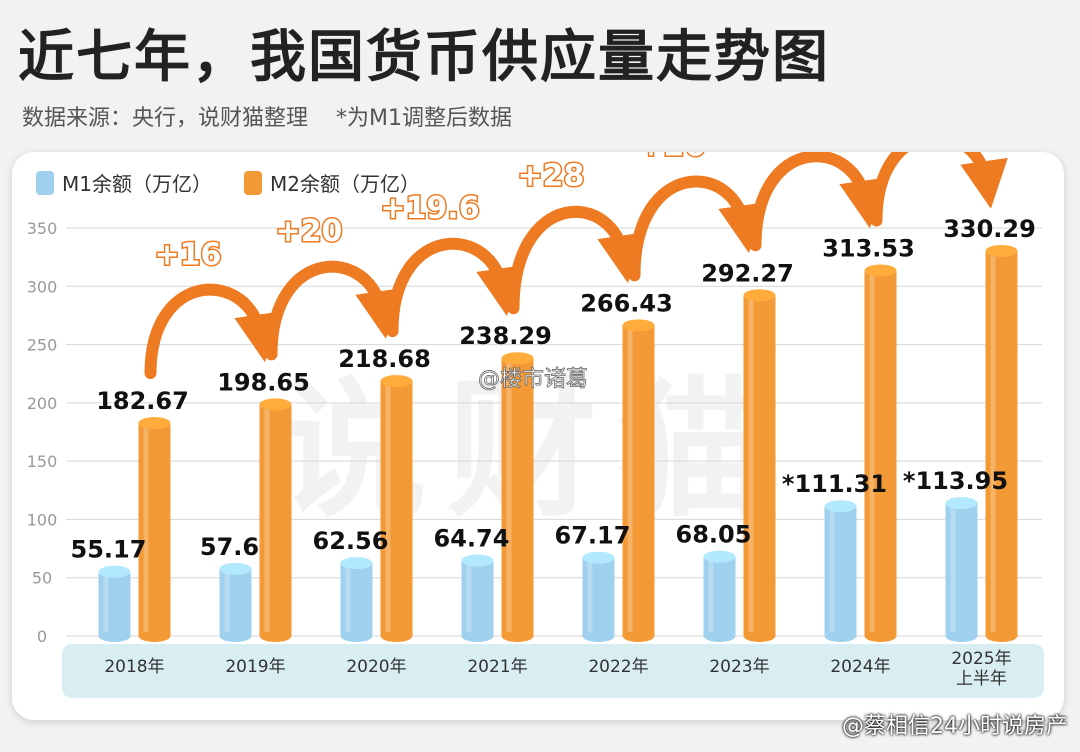 This screenshot has width=1080, height=752. What do you see at coordinates (42, 461) in the screenshot?
I see `y-tick-label: 150` at bounding box center [42, 461].